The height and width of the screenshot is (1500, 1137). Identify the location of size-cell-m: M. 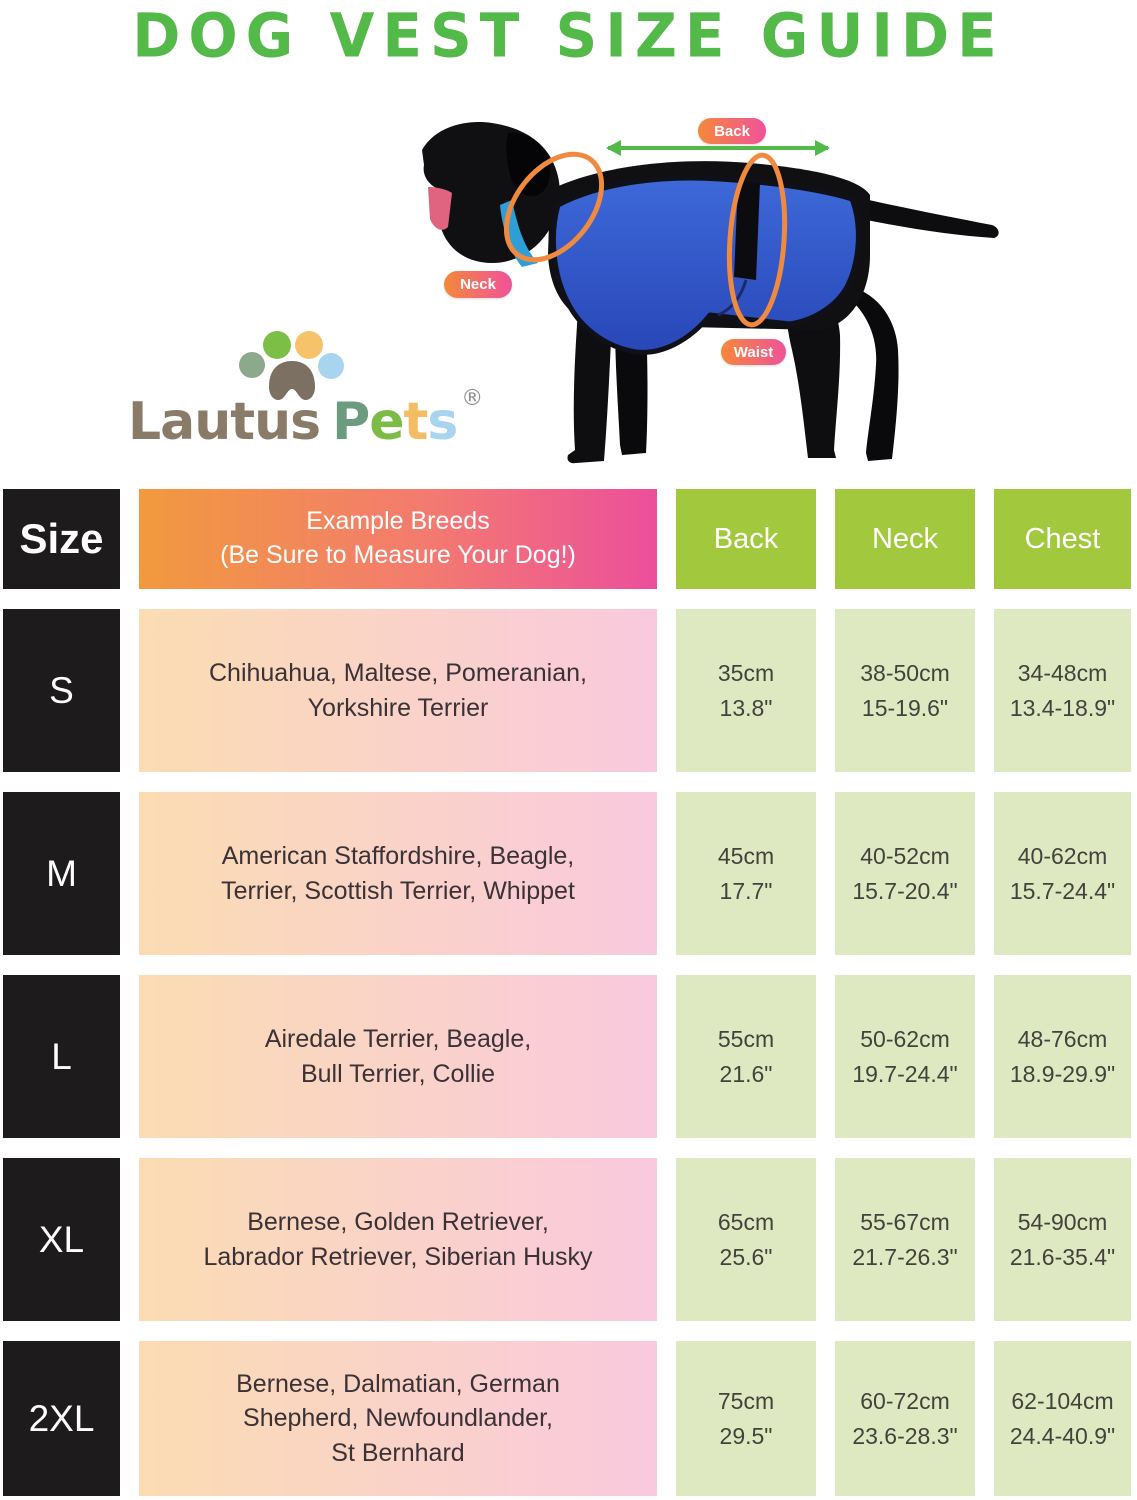
(61, 873).